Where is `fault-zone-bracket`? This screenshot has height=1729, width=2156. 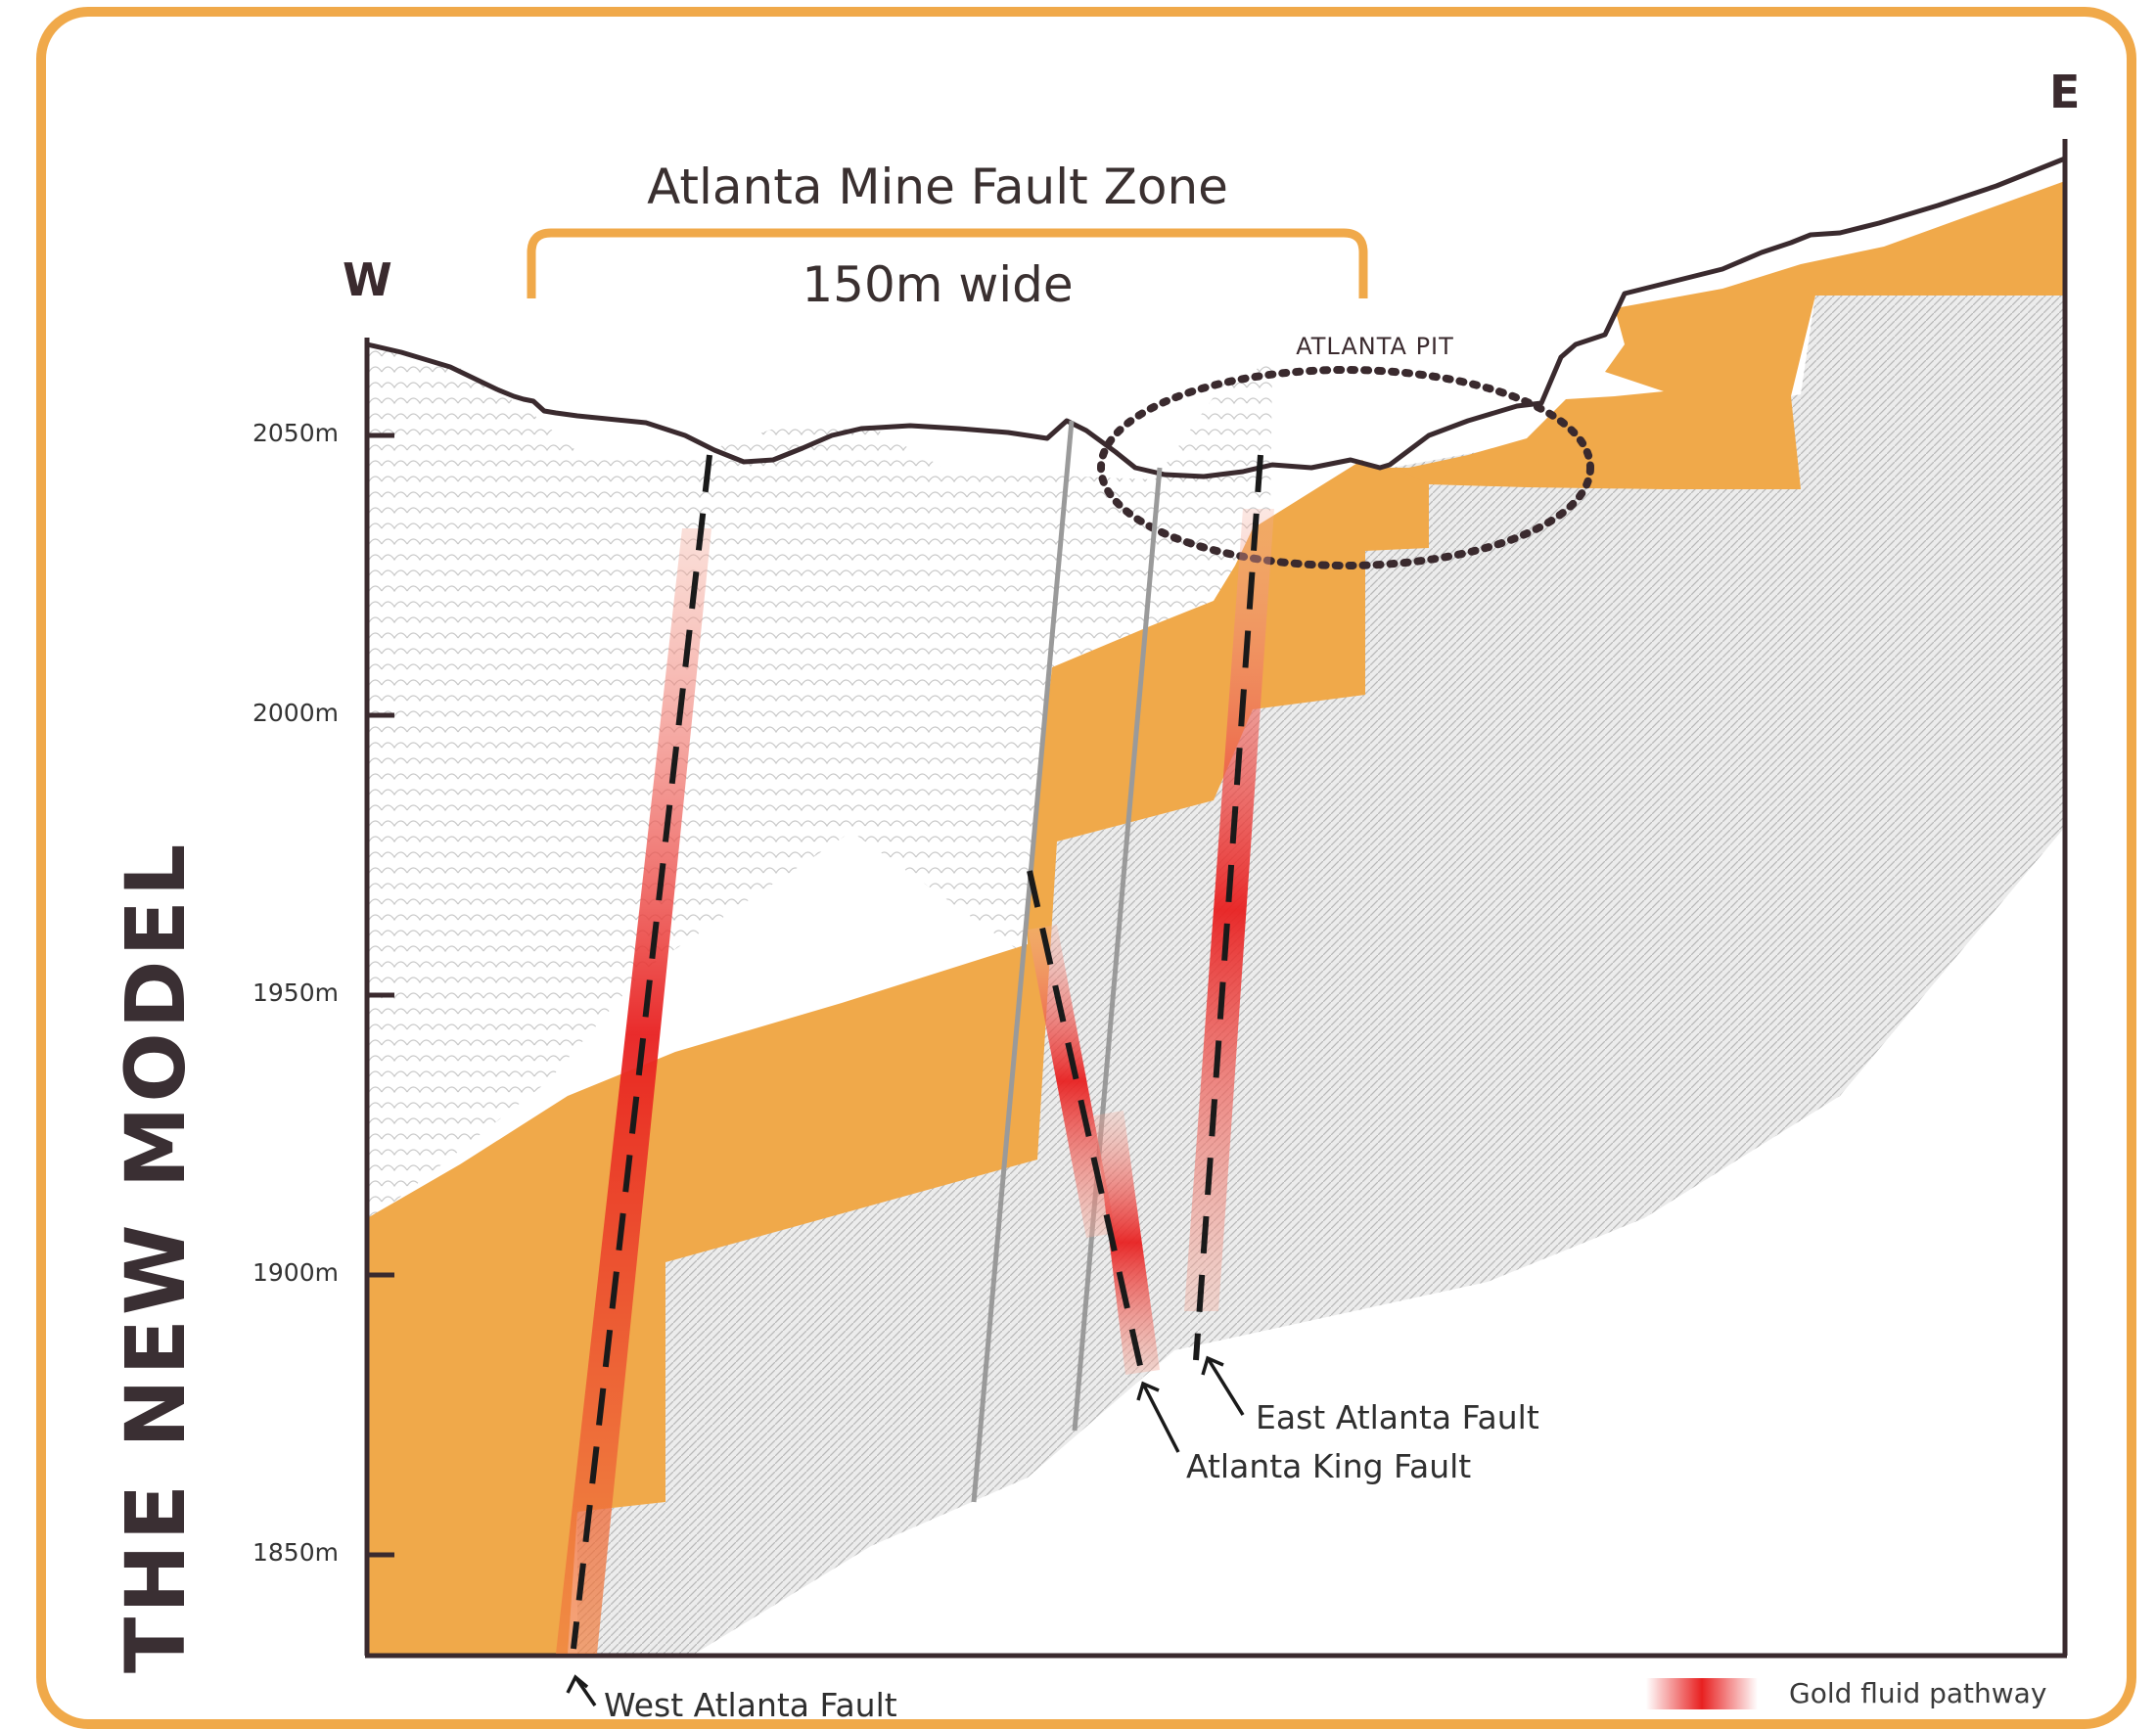 fault-zone-bracket is located at coordinates (947, 263).